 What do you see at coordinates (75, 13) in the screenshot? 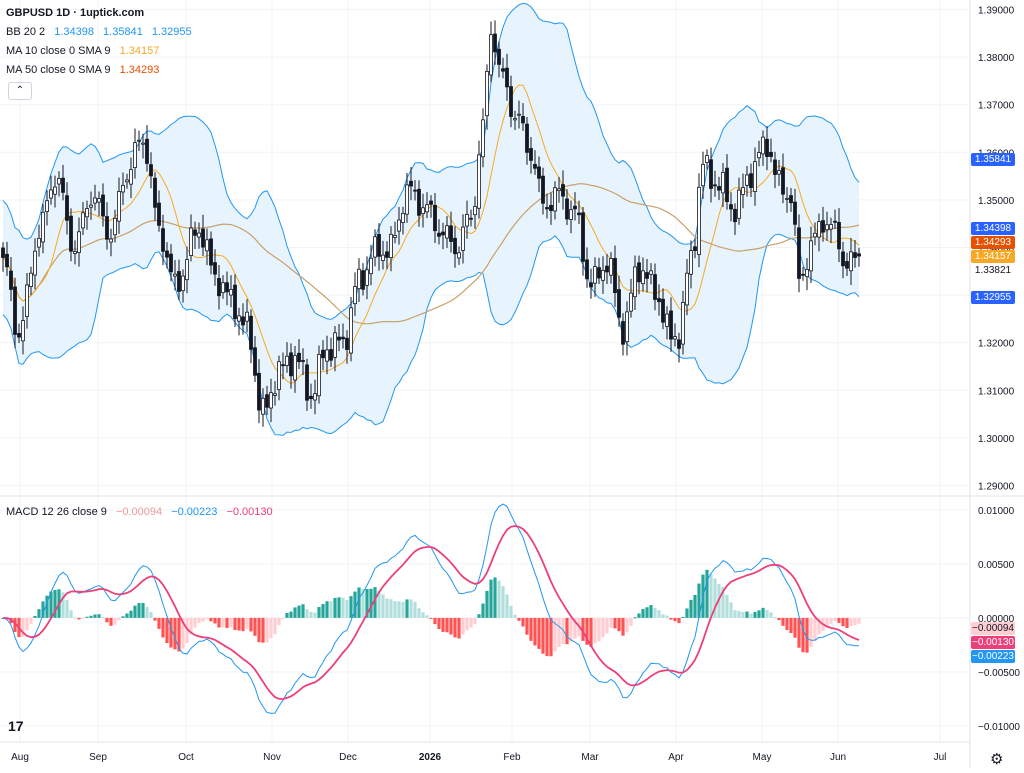
I see `symbol-title: GBPUSD 1D · 1uptick.com` at bounding box center [75, 13].